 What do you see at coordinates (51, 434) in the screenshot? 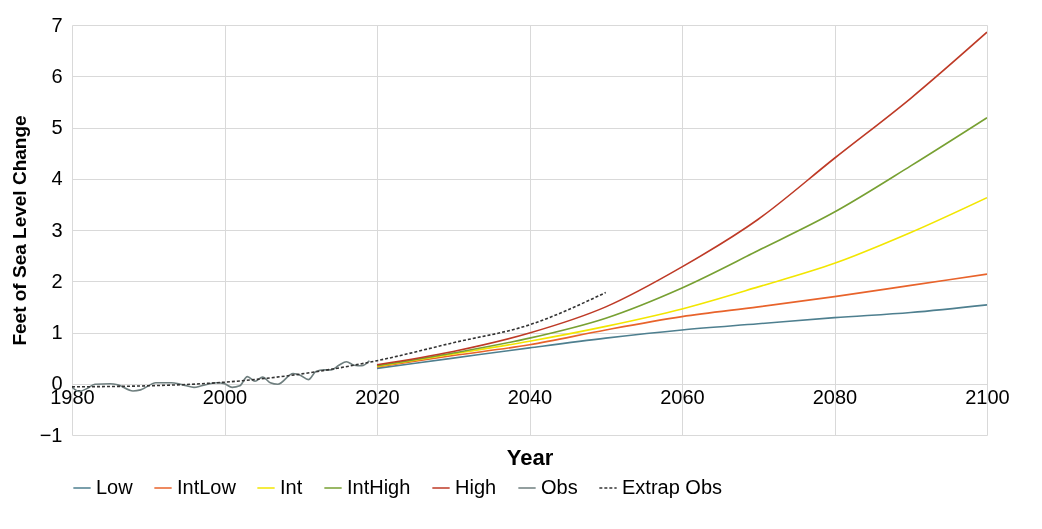
I see `y-tick-label: −1` at bounding box center [51, 434].